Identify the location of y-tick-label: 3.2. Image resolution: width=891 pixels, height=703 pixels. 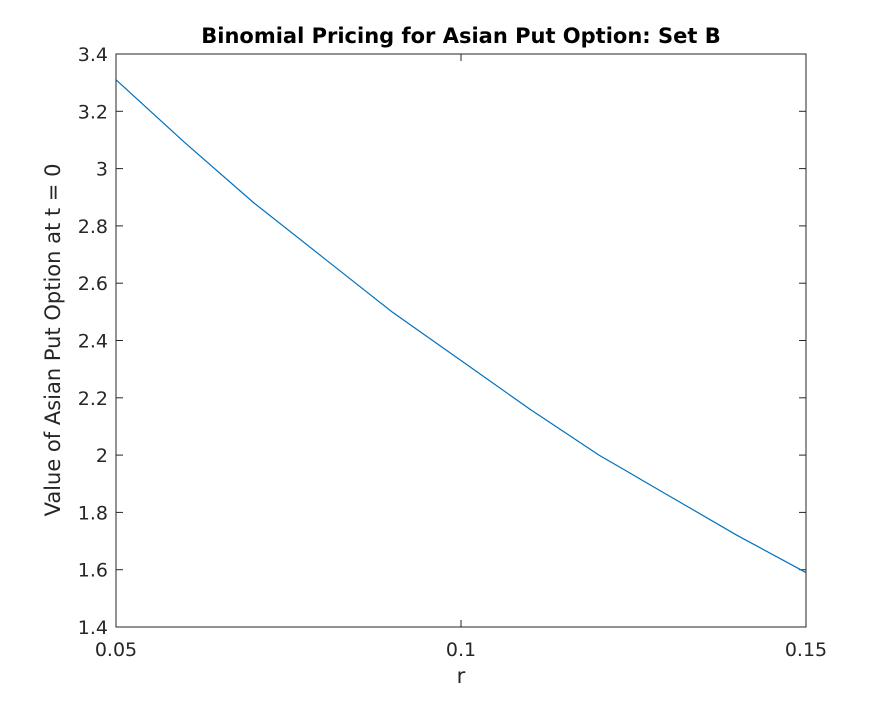
(93, 112).